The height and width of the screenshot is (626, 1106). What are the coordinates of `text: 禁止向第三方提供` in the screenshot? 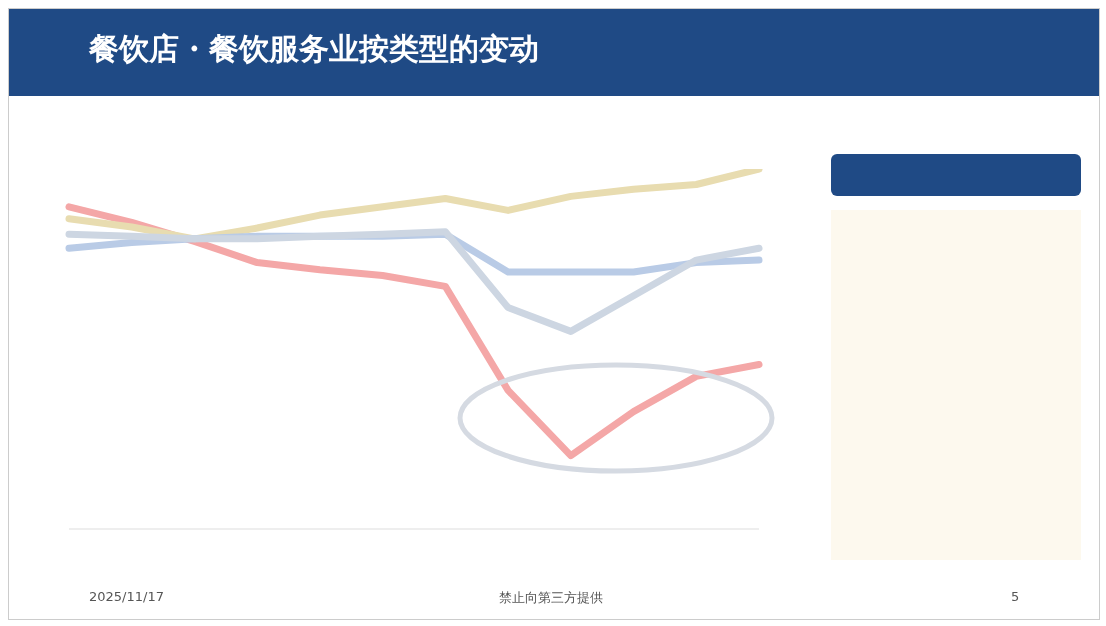 It's located at (551, 598).